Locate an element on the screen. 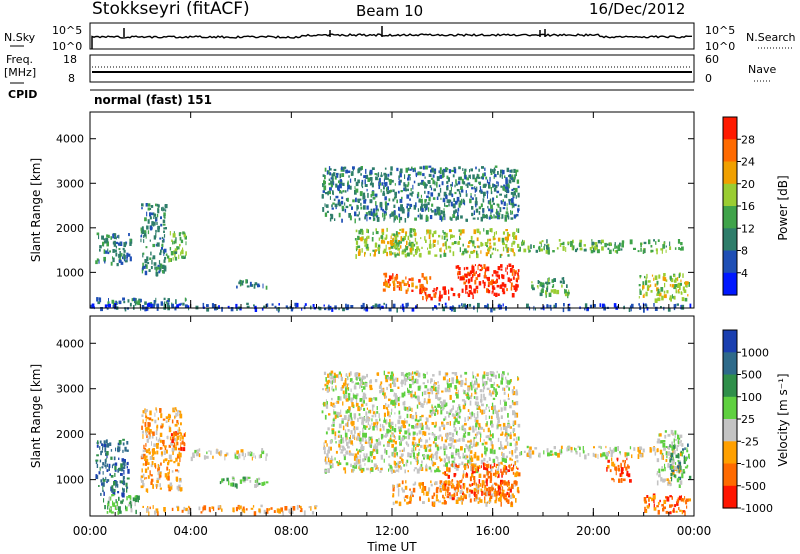 Image resolution: width=800 pixels, height=554 pixels. nsky-label: N.Sky is located at coordinates (20, 37).